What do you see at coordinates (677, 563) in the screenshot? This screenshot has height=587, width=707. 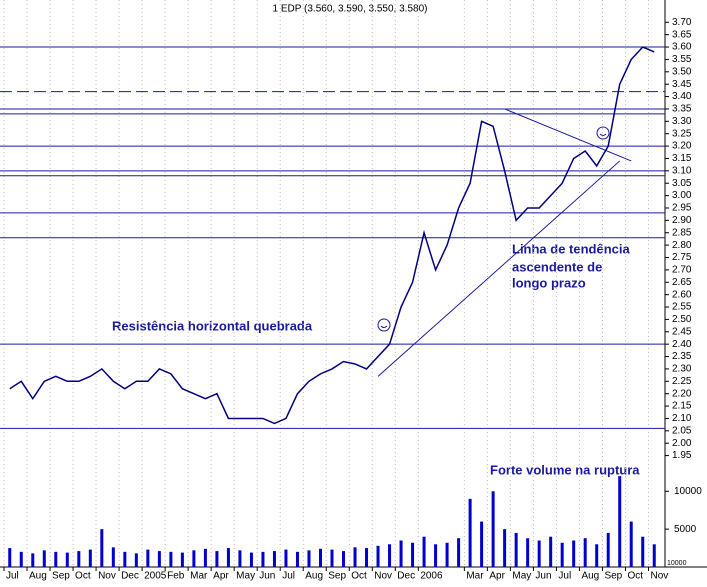 I see `volume-scale-note: 10000` at bounding box center [677, 563].